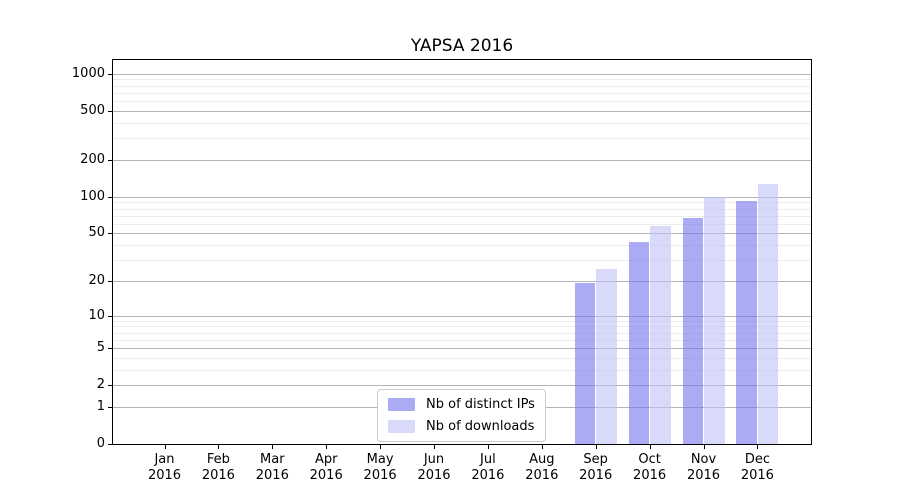 The height and width of the screenshot is (500, 900). I want to click on y-tick-label-50: 50, so click(96, 233).